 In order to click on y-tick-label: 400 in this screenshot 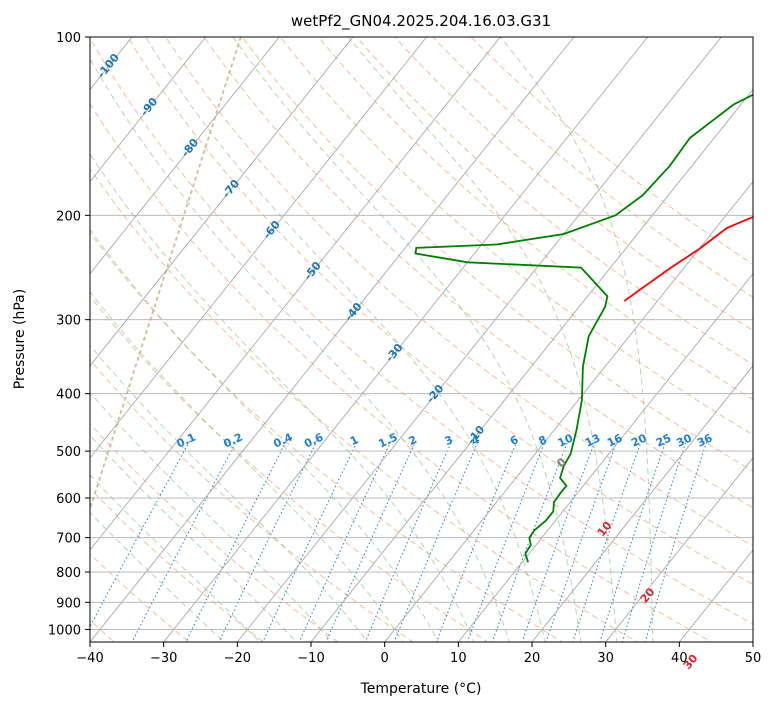, I will do `click(68, 395)`.